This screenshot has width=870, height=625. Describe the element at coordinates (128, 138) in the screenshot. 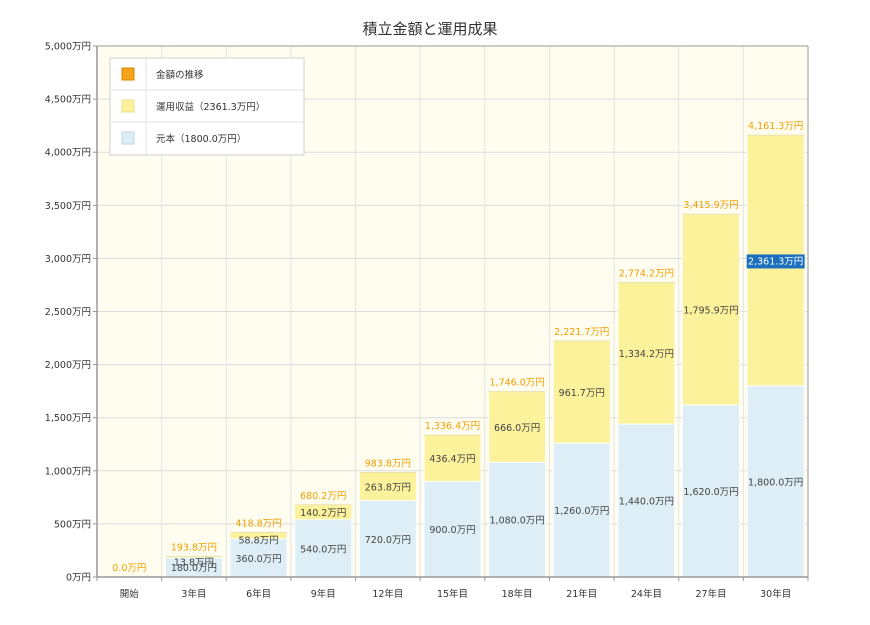

I see `legend-swatch-principal` at that location.